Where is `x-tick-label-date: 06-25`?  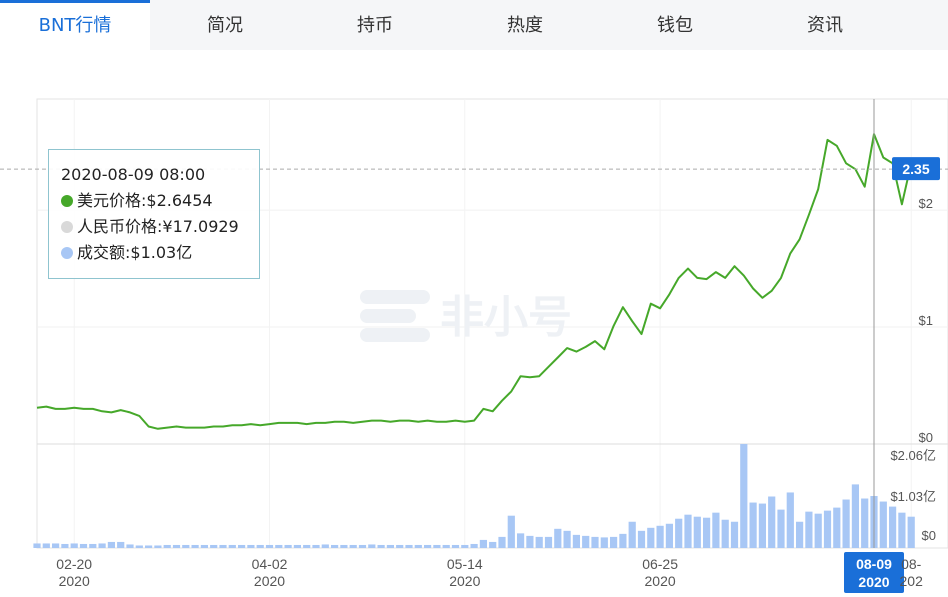
x-tick-label-date: 06-25 is located at coordinates (660, 564).